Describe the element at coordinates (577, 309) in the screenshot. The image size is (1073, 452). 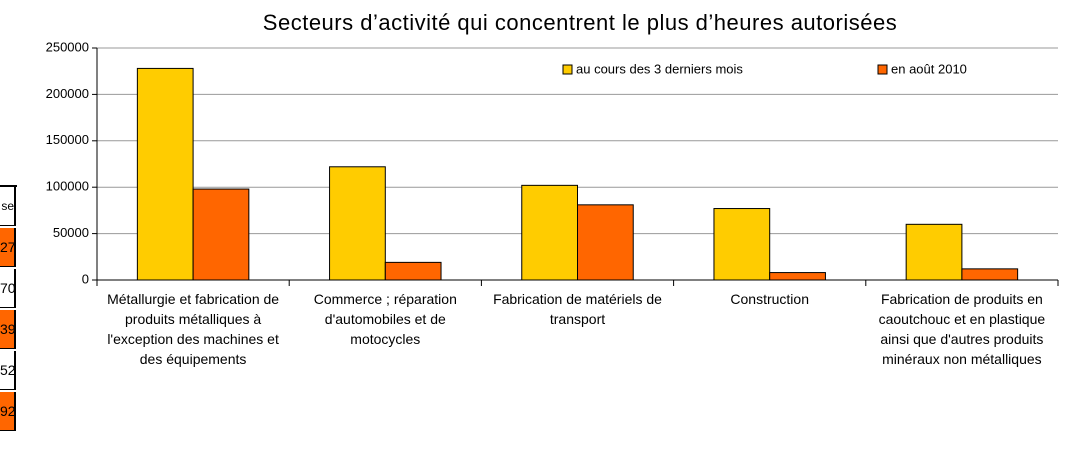
I see `x-tick-label: Fabrication de matériels de transport` at that location.